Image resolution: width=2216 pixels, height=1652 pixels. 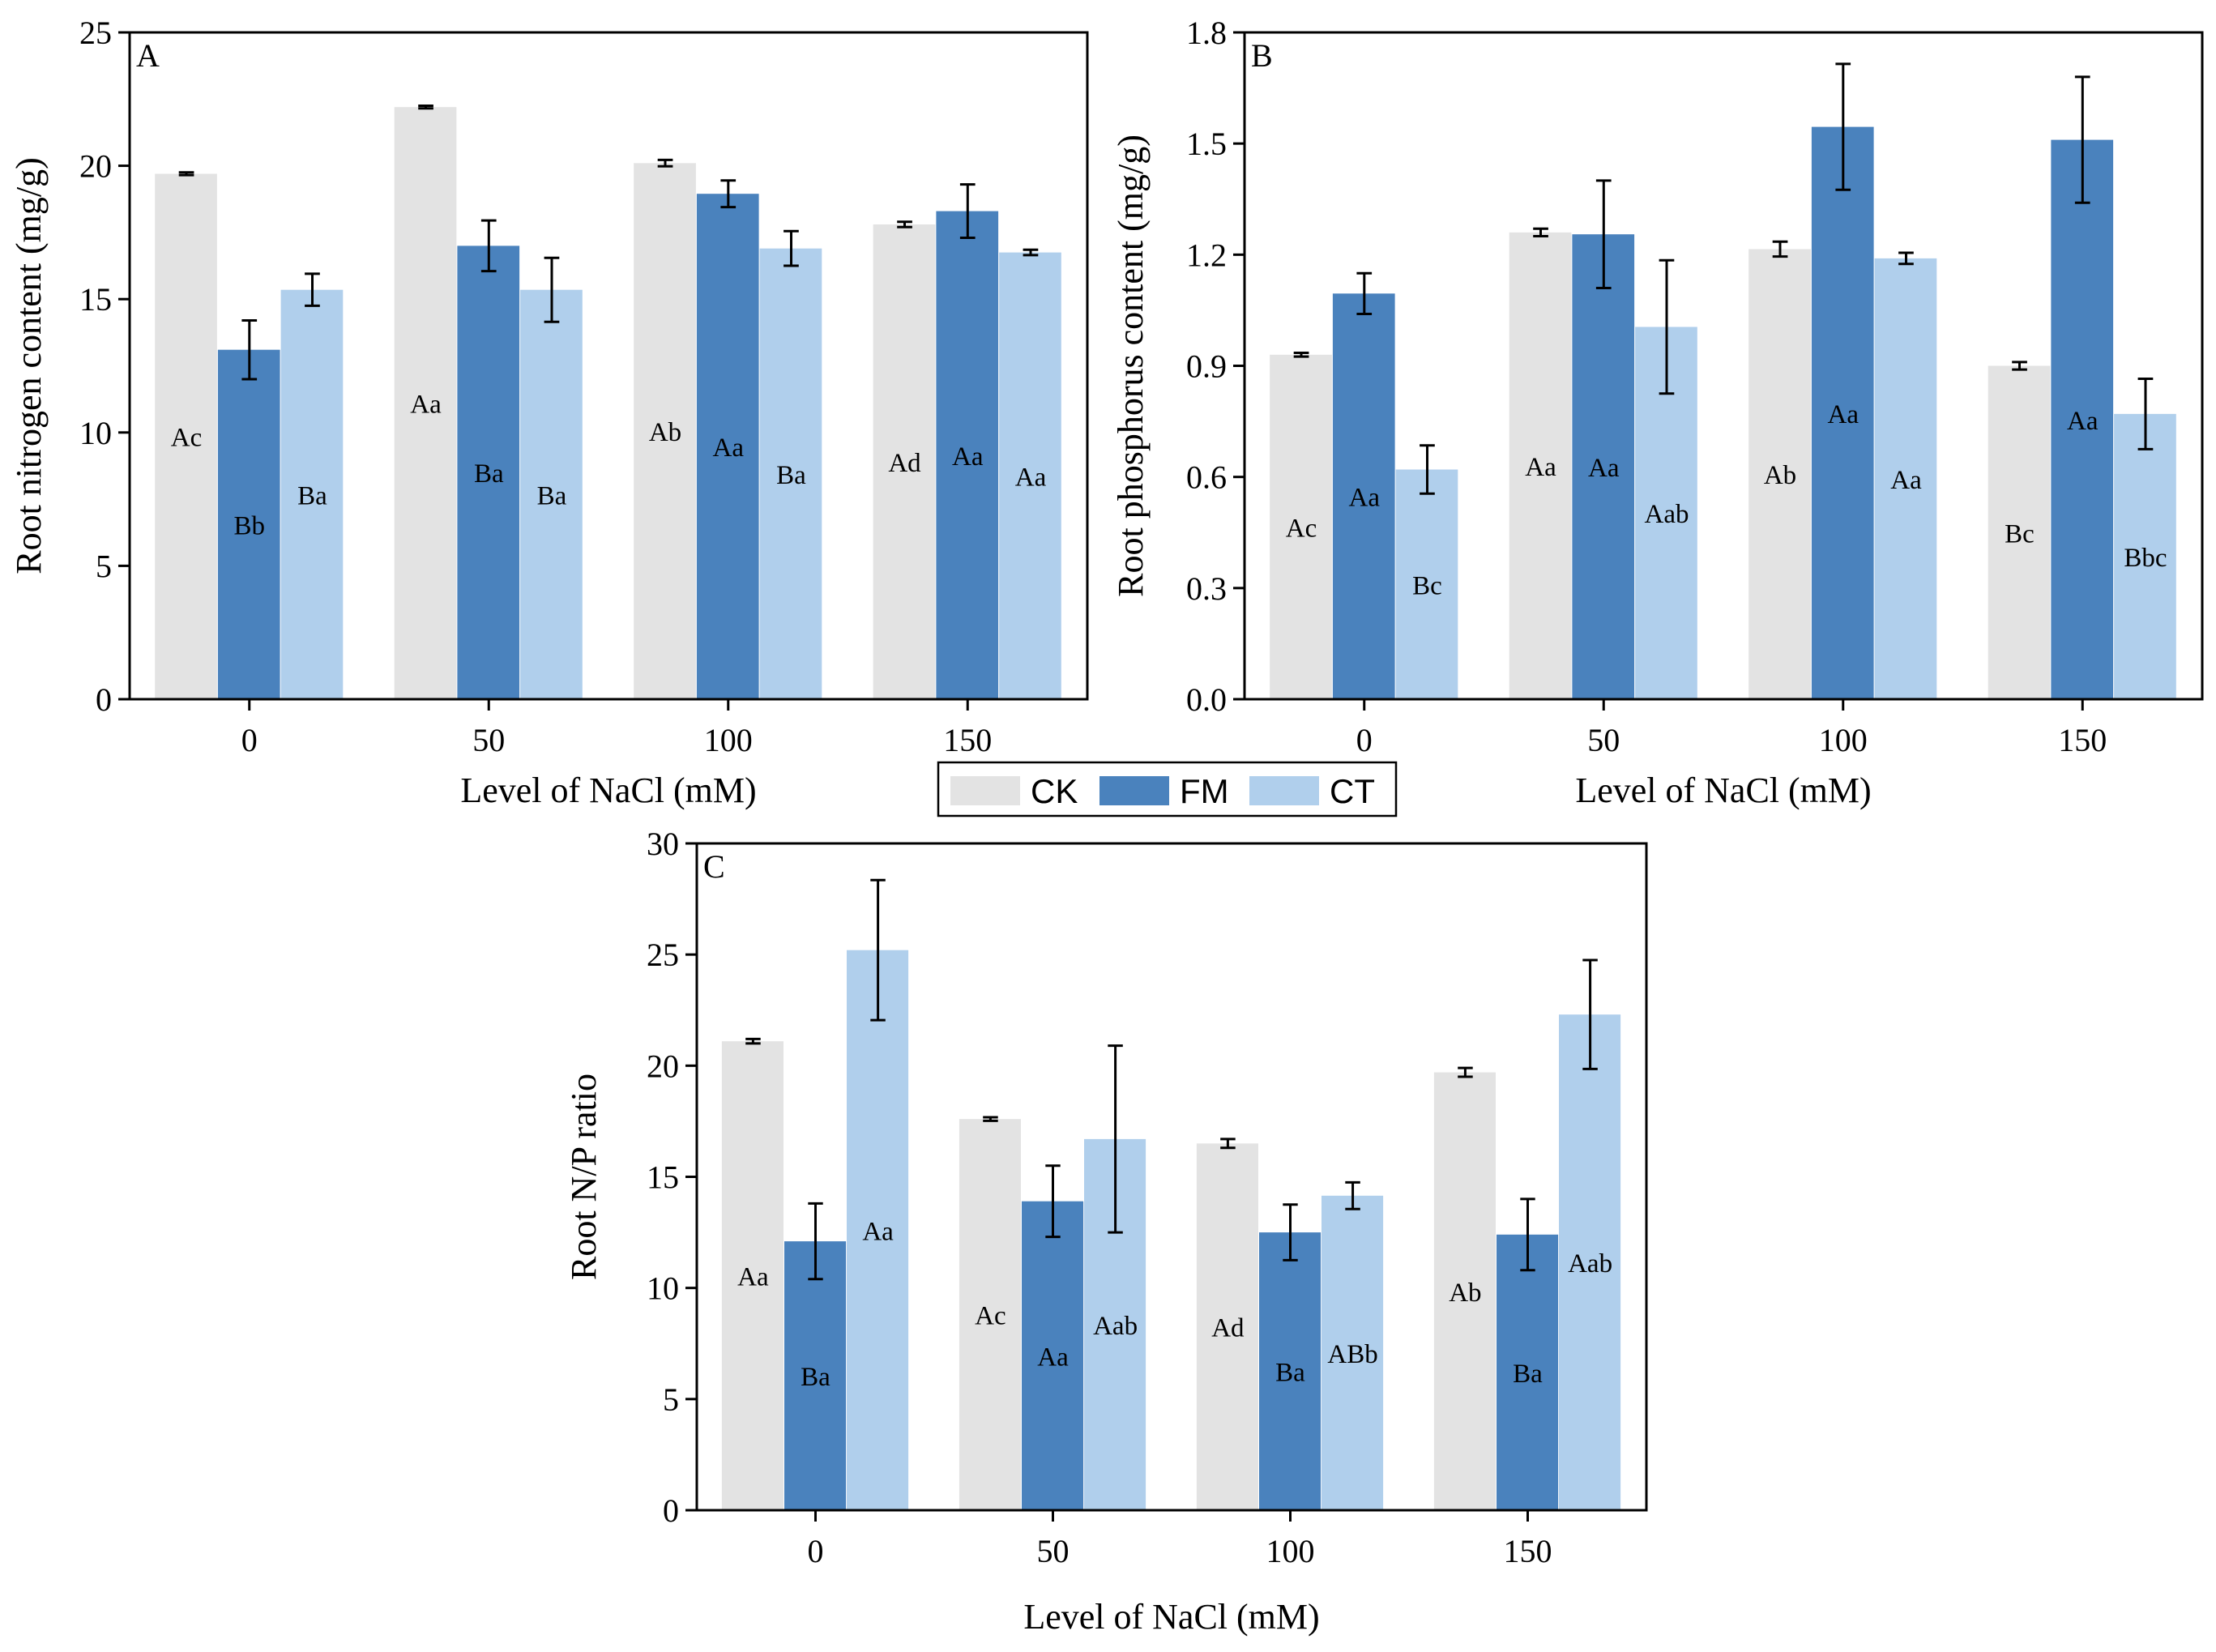 What do you see at coordinates (95, 33) in the screenshot?
I see `y-tick-label-a: 25` at bounding box center [95, 33].